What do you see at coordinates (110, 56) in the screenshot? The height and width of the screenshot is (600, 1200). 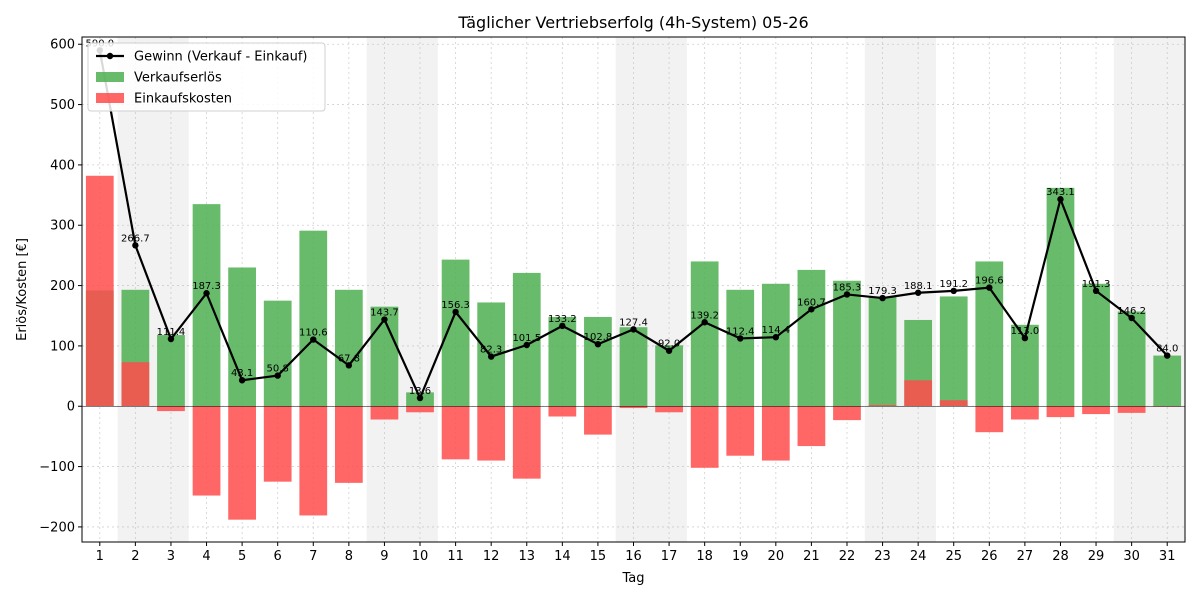 I see `legend-swatch-marker` at bounding box center [110, 56].